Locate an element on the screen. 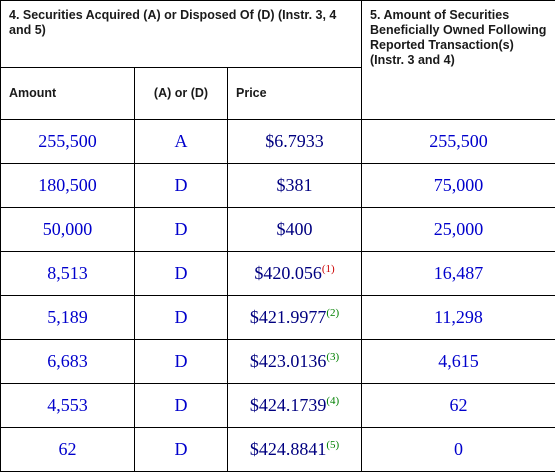  price-value: $400 is located at coordinates (294, 229).